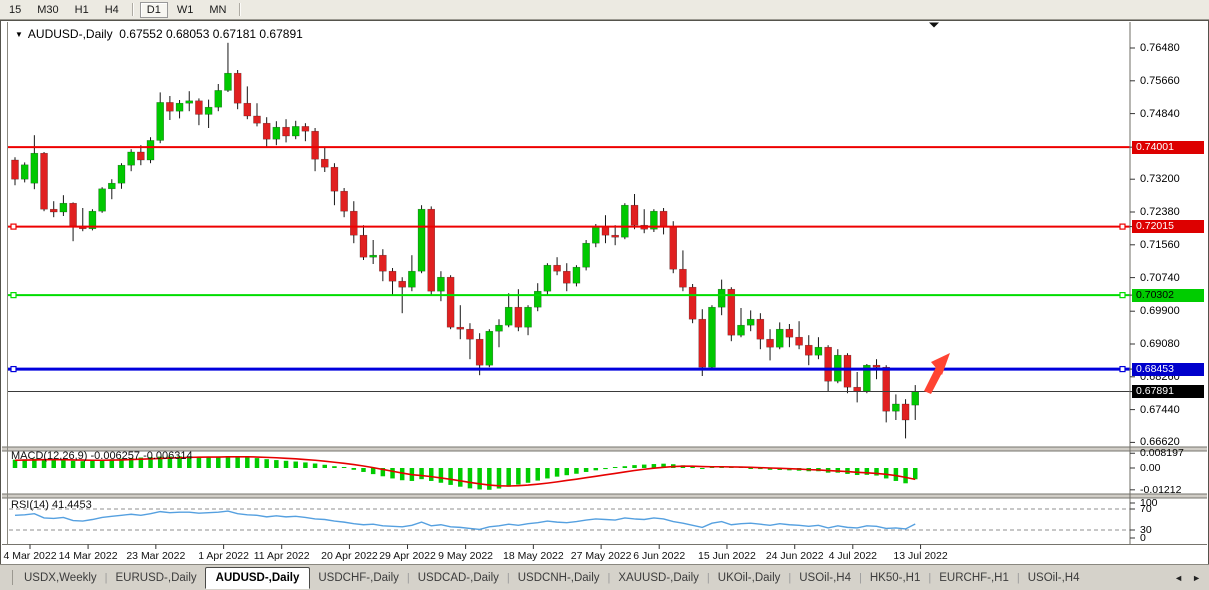 Image resolution: width=1209 pixels, height=590 pixels. Describe the element at coordinates (1160, 311) in the screenshot. I see `price-axis-label: 0.69900` at that location.